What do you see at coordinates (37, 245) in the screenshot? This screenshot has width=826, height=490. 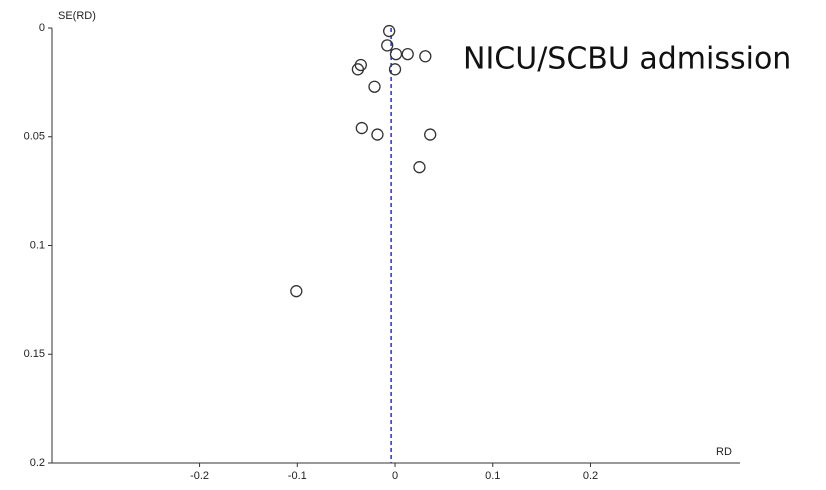 I see `y-tick-label: 0.1` at bounding box center [37, 245].